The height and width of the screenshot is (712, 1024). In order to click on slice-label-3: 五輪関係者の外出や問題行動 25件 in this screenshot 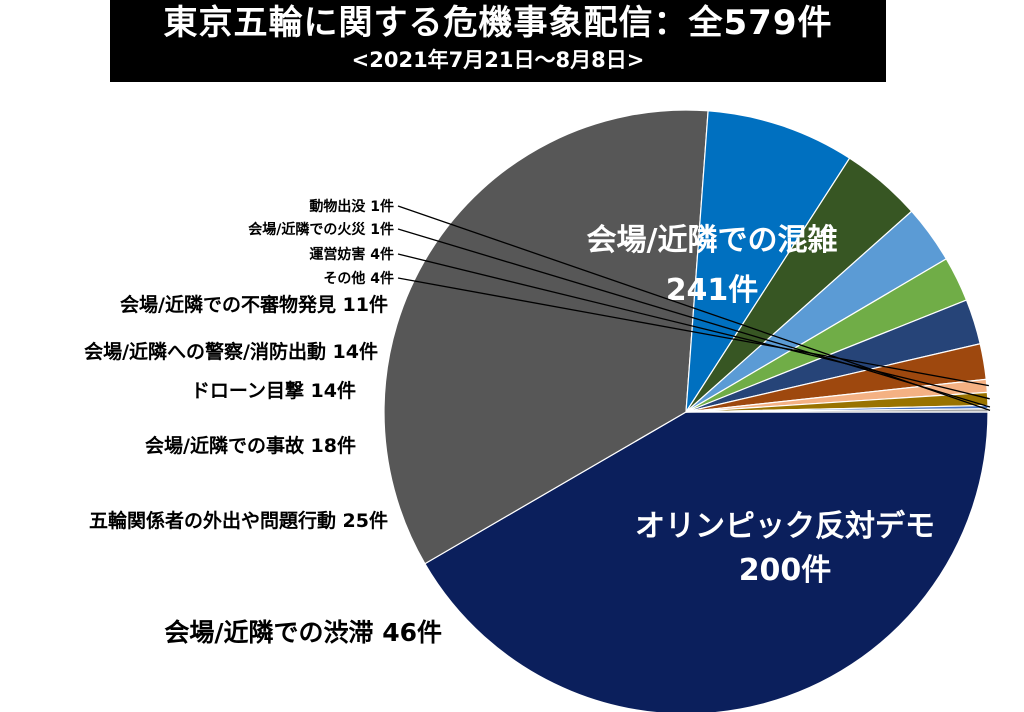, I will do `click(238, 520)`.